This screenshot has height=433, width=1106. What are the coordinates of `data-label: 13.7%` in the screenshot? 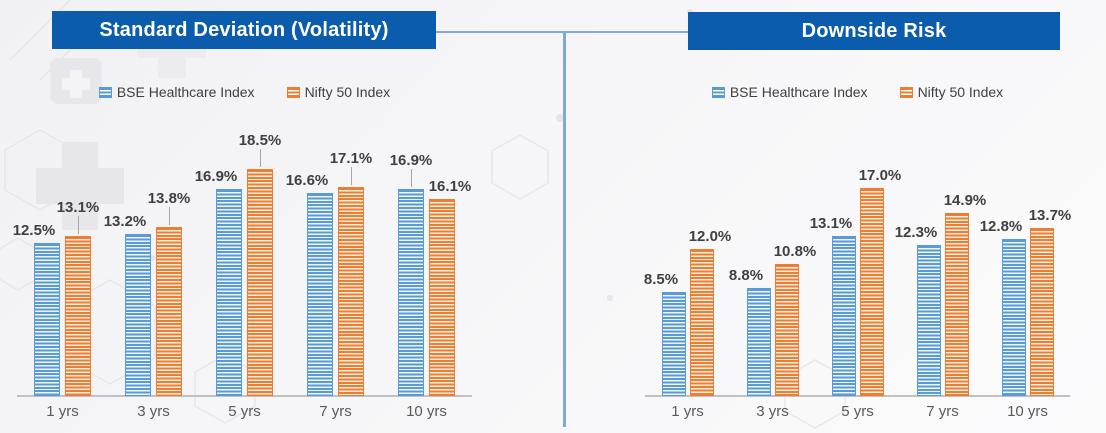 It's located at (1050, 215).